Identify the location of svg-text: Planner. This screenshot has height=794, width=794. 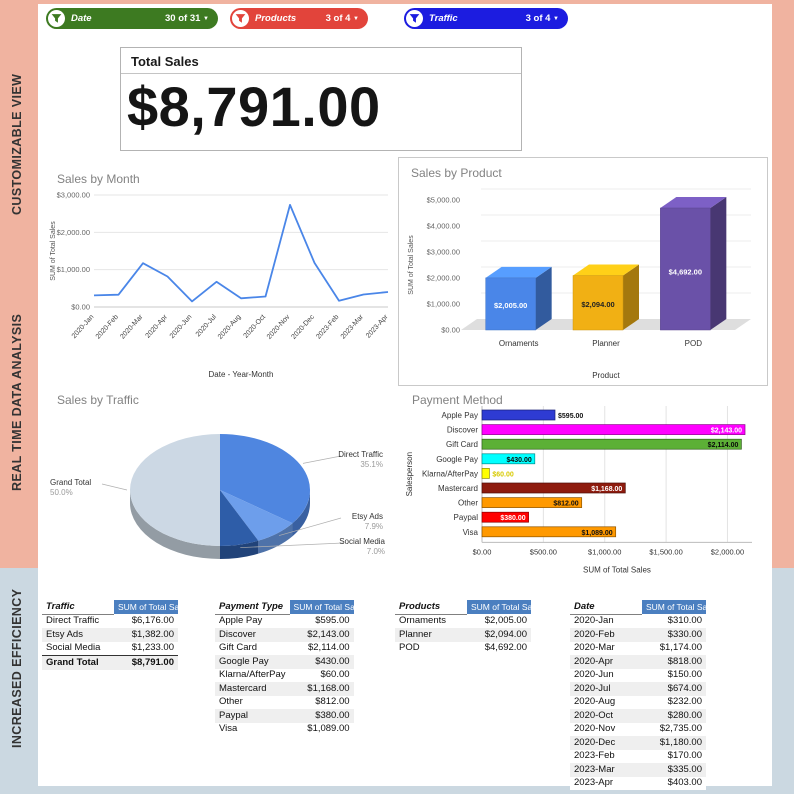
(606, 343).